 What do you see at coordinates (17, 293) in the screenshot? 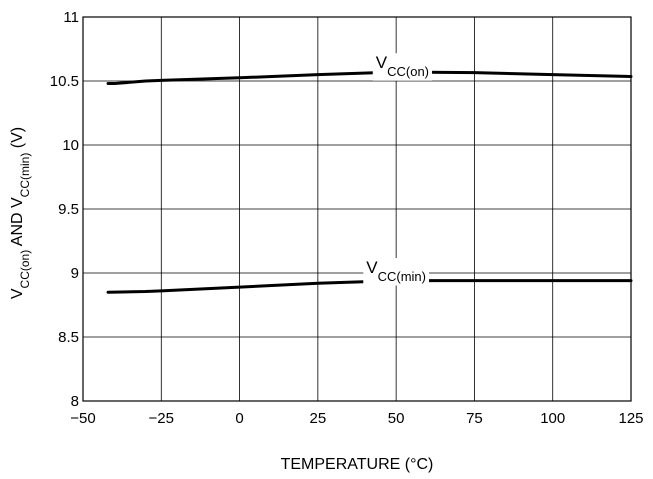
I see `y-axis-title-part: V` at bounding box center [17, 293].